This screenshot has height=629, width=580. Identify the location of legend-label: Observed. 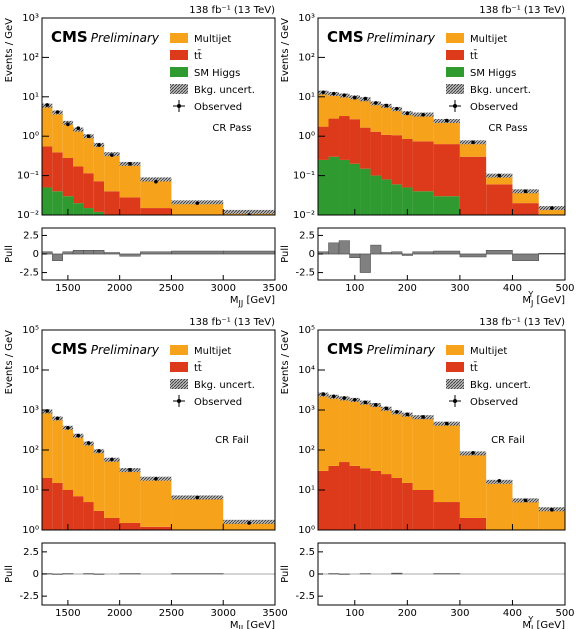
(218, 107).